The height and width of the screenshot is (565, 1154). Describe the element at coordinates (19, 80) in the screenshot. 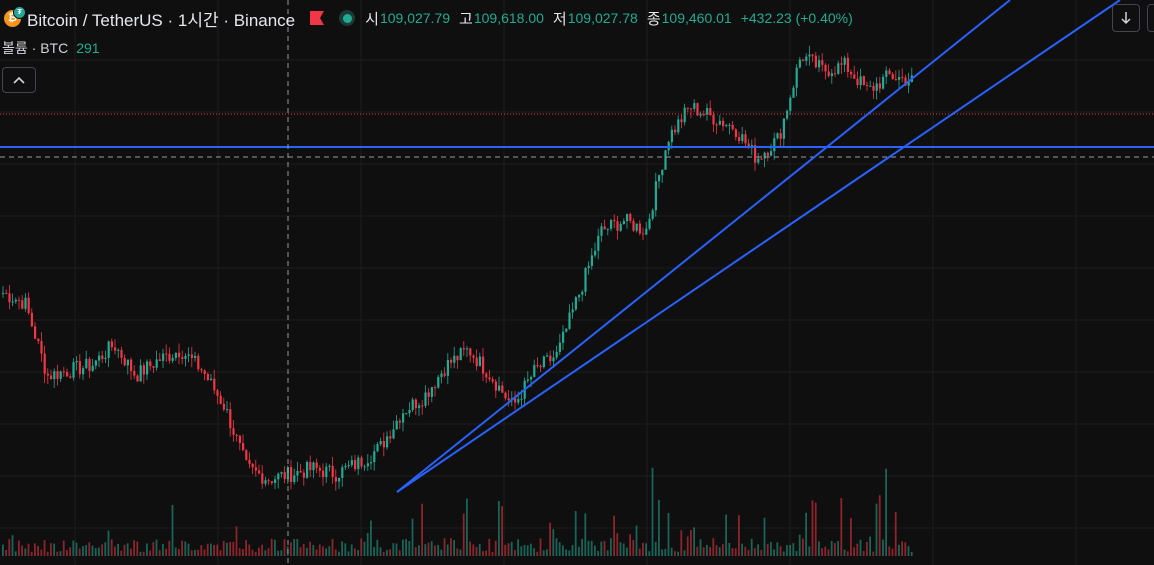

I see `collapse-legend-button` at that location.